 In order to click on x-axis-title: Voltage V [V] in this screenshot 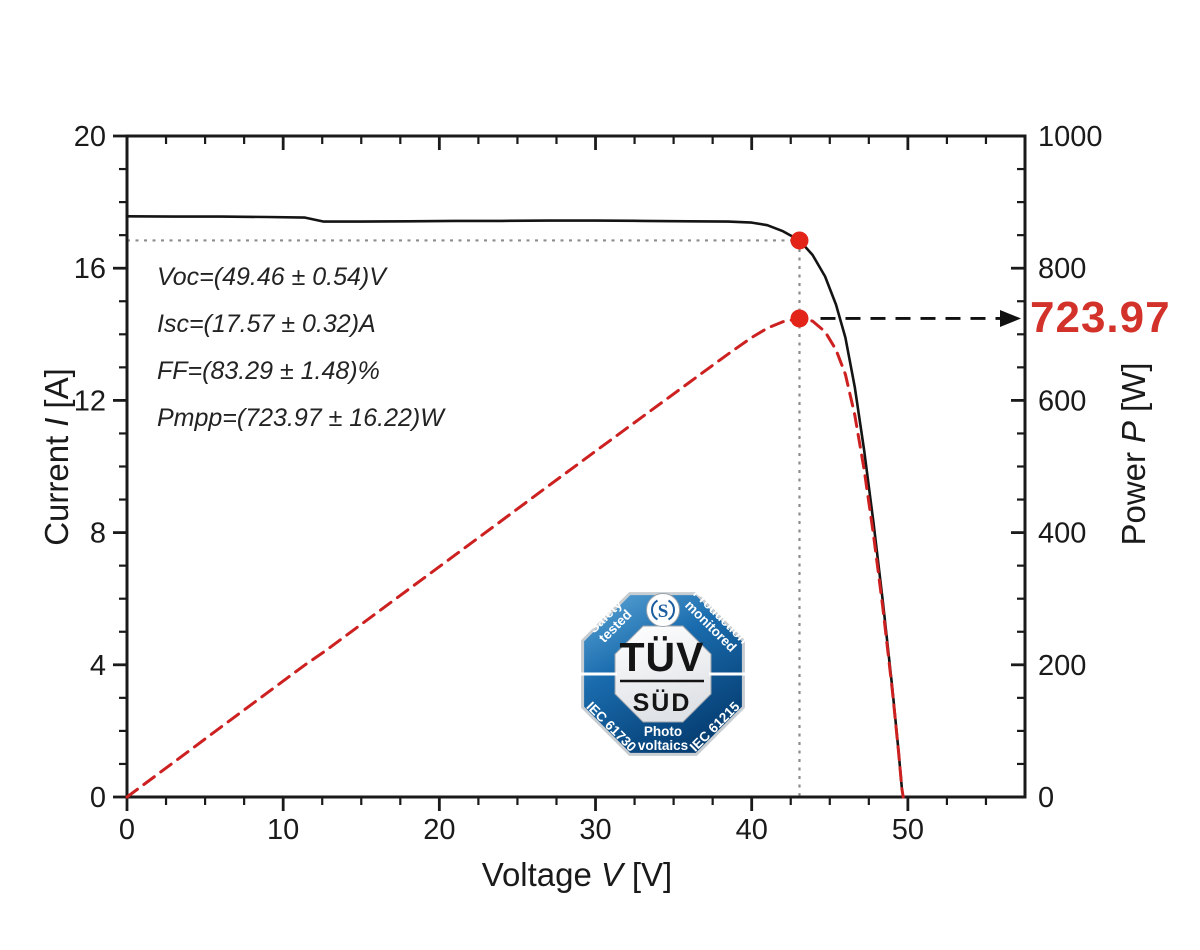, I will do `click(577, 875)`.